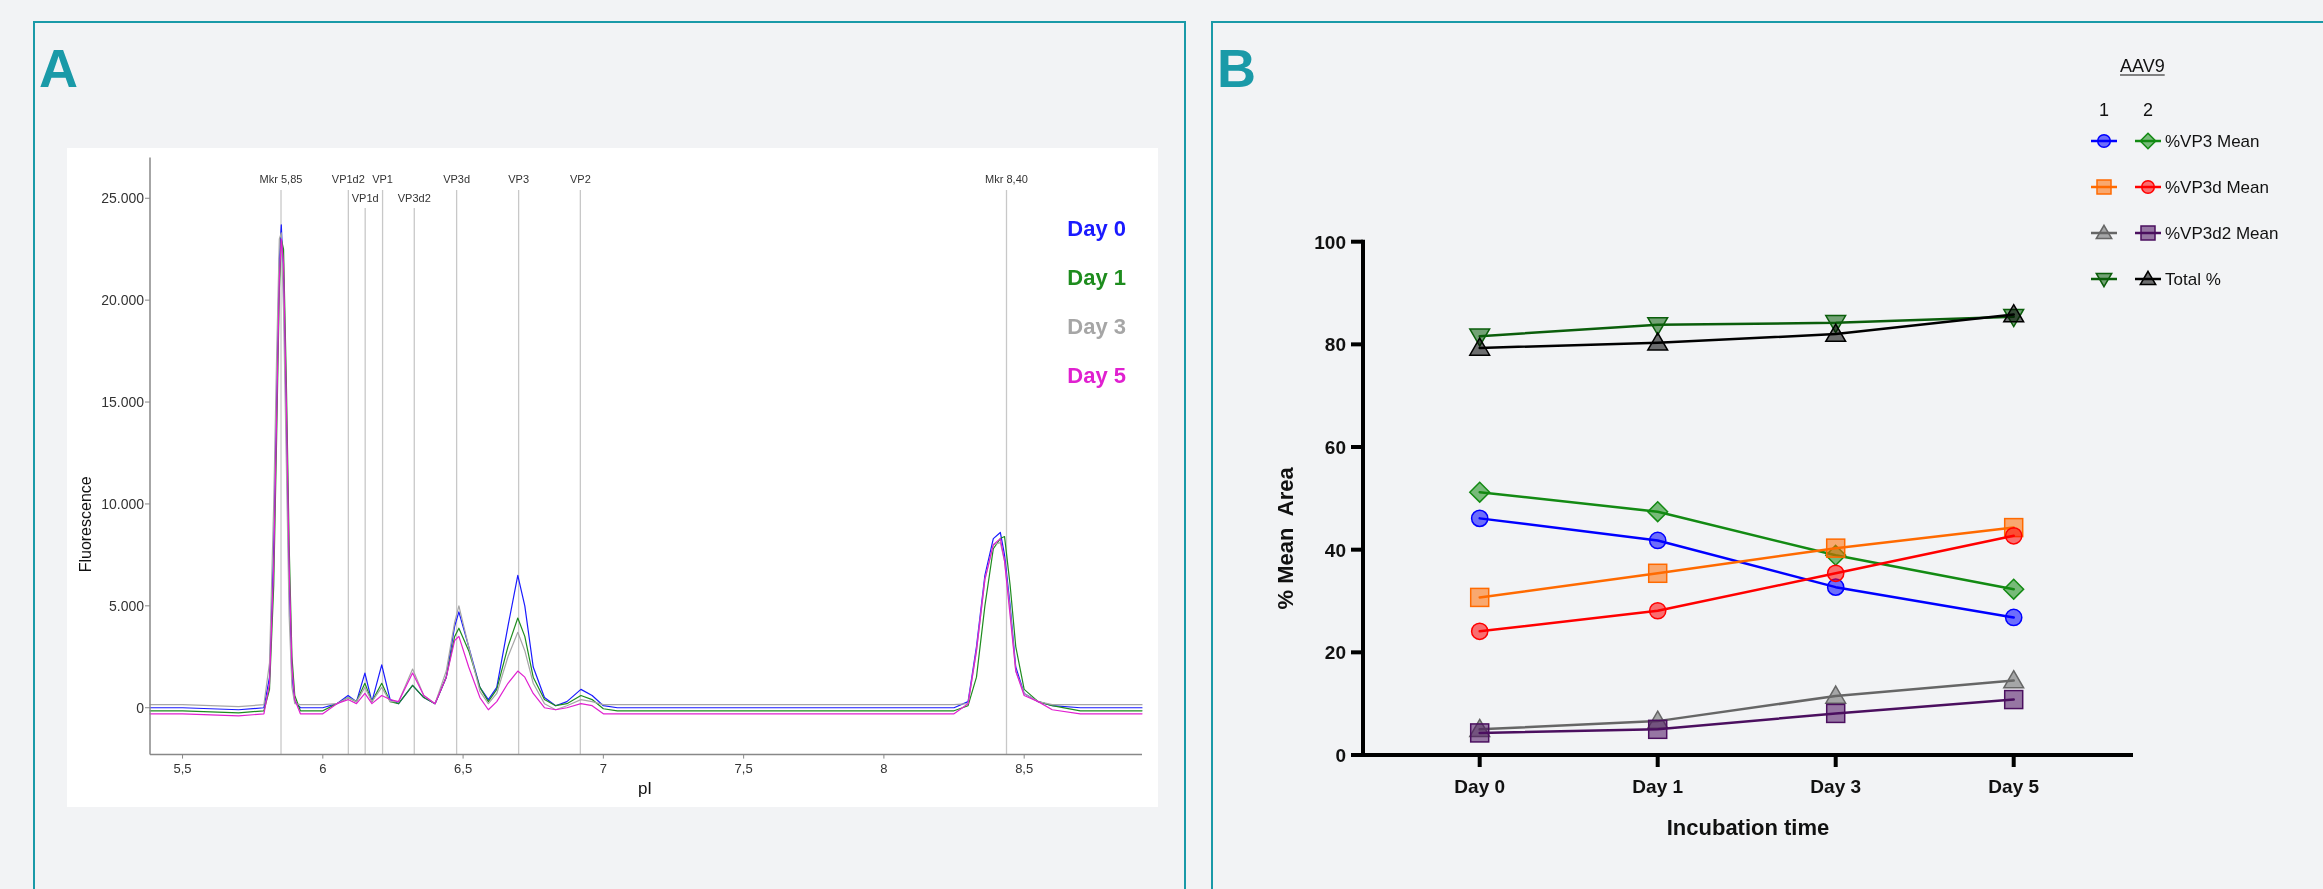 This screenshot has width=2323, height=889. Describe the element at coordinates (1330, 242) in the screenshot. I see `y-tick-label: 100` at that location.